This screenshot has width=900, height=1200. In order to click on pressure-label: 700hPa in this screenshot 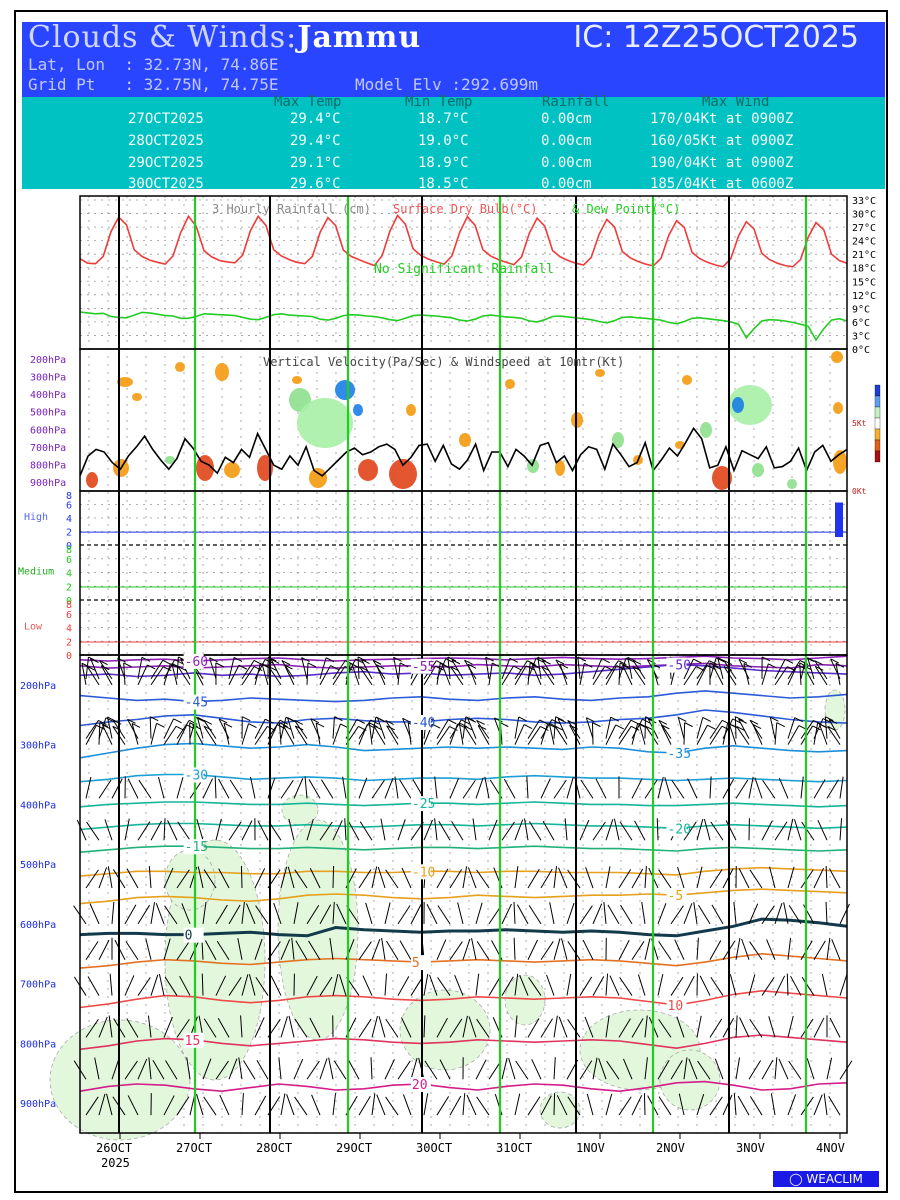, I will do `click(38, 985)`.